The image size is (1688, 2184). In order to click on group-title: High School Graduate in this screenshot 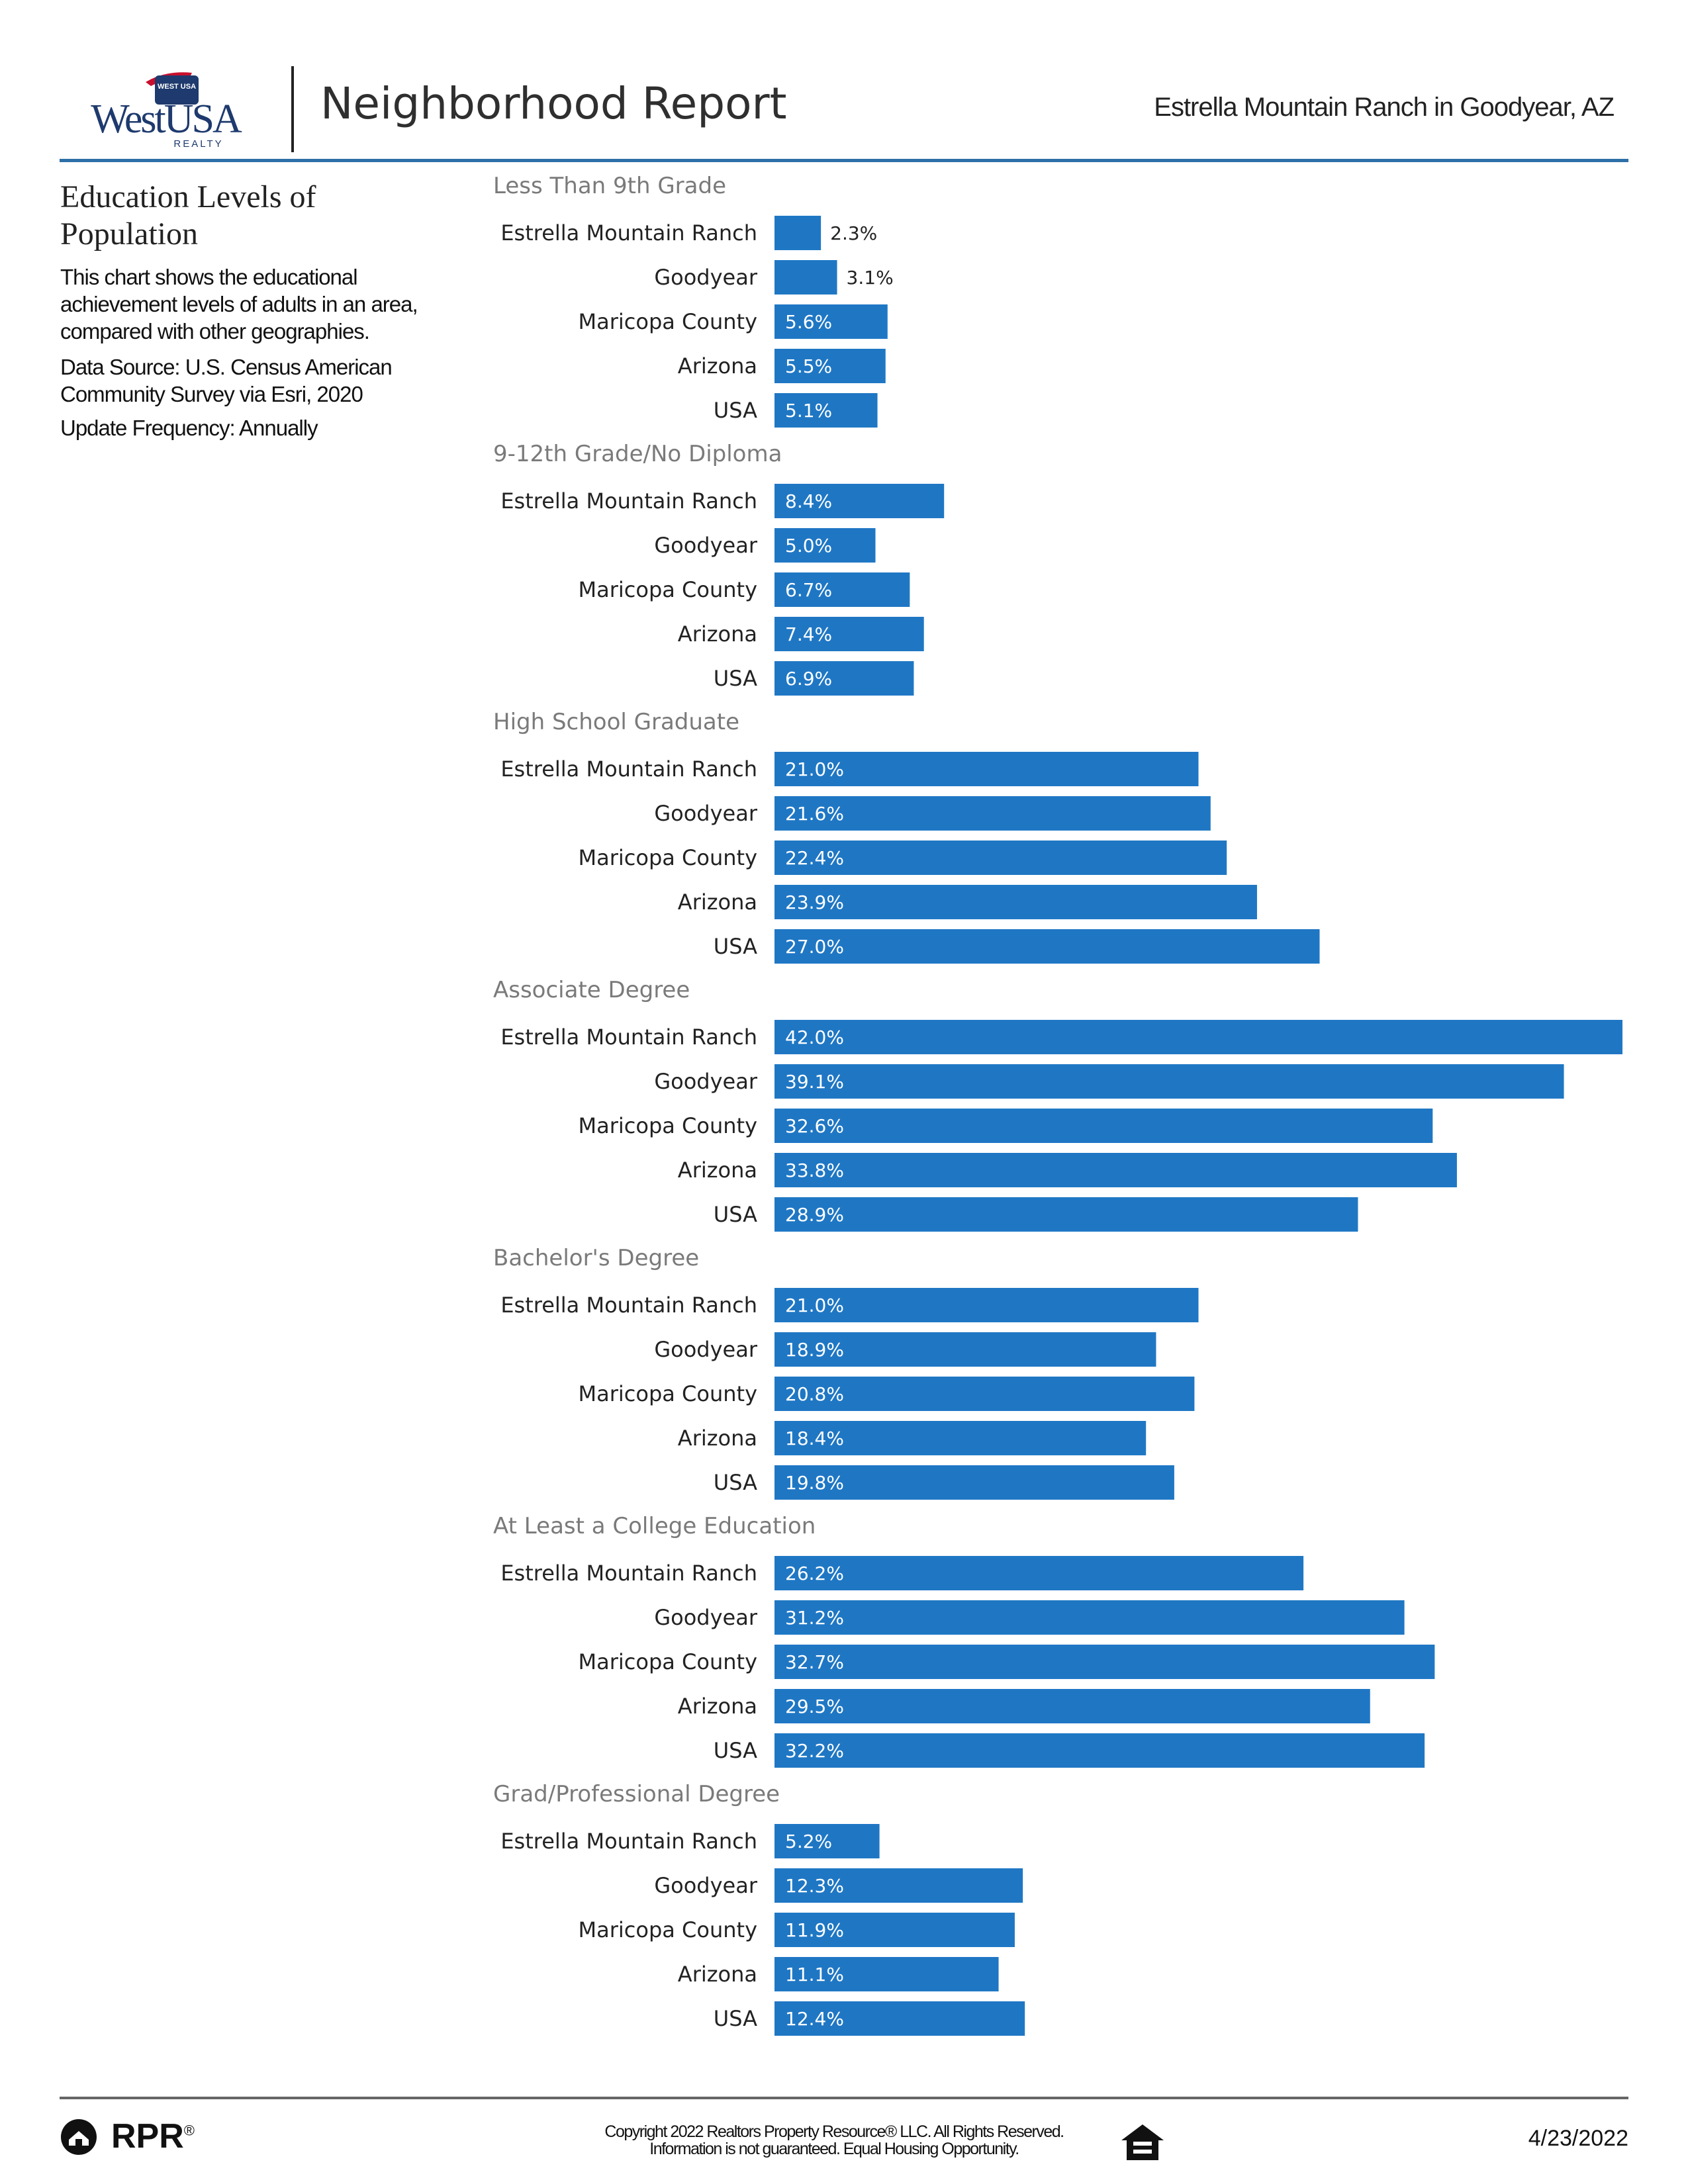, I will do `click(616, 722)`.